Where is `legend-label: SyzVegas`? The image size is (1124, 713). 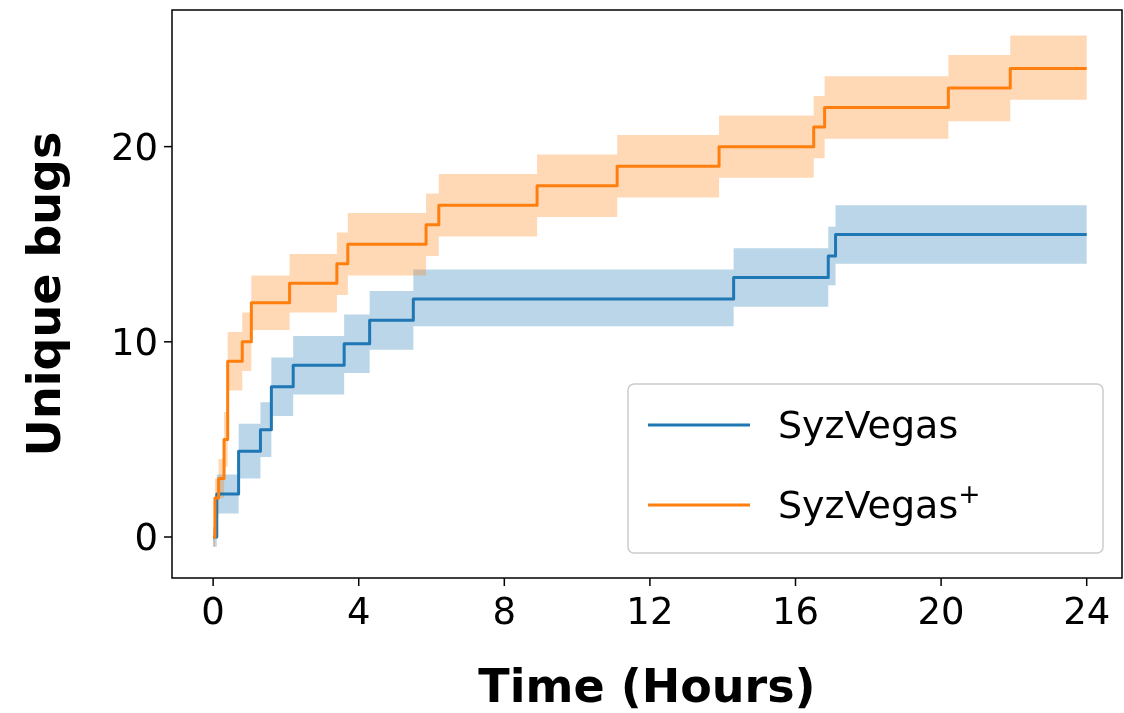 legend-label: SyzVegas is located at coordinates (868, 425).